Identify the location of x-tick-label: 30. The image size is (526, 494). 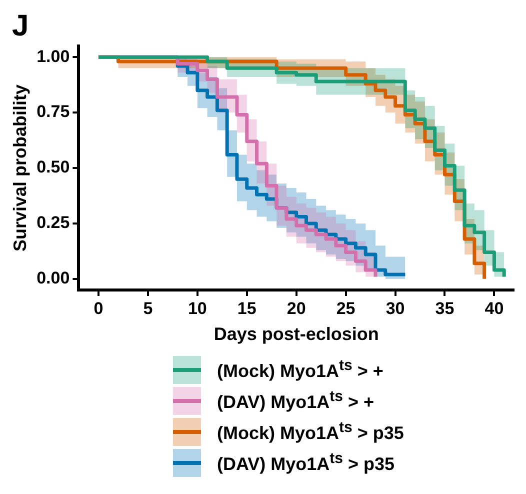
(395, 308).